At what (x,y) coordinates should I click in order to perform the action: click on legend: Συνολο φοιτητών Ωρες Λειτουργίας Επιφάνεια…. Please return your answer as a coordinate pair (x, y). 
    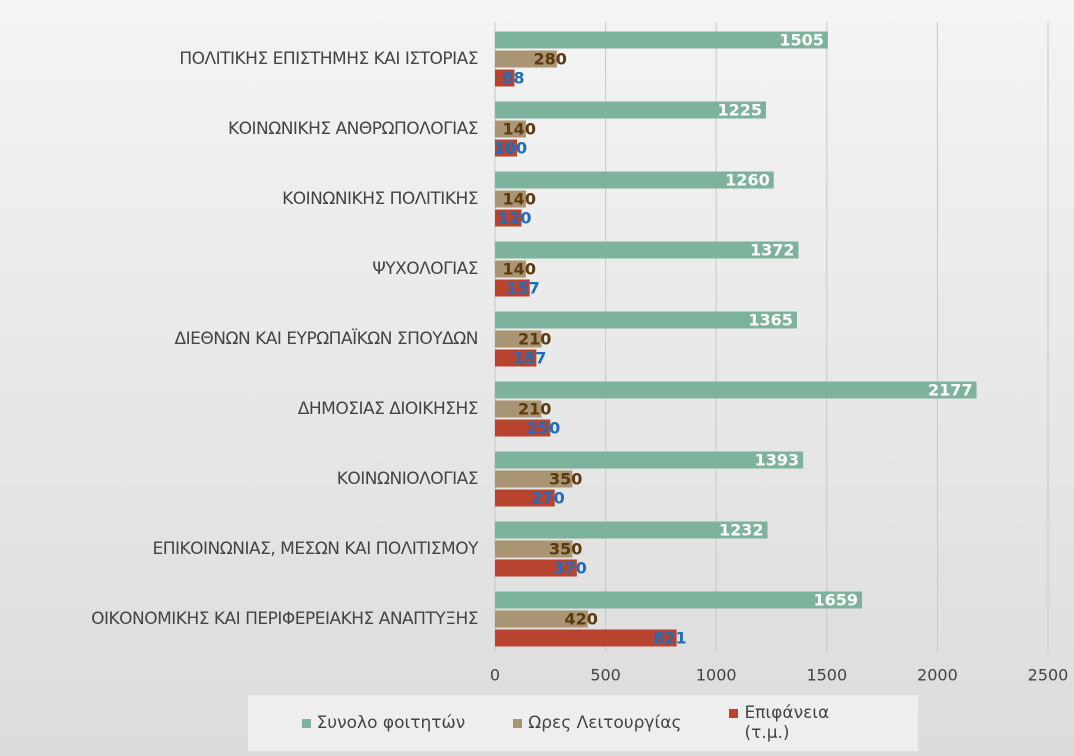
    Looking at the image, I should click on (583, 723).